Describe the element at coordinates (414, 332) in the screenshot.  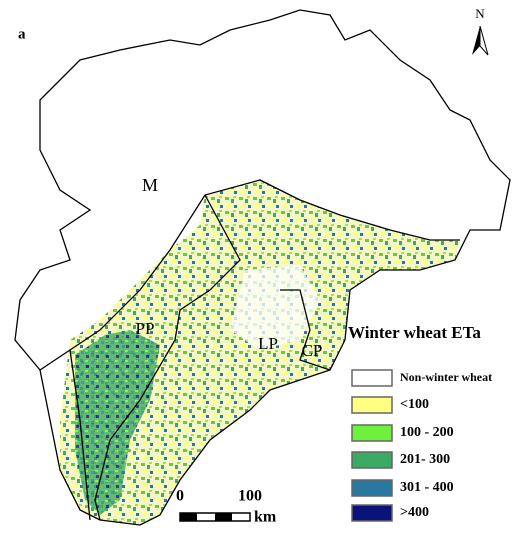
I see `legend-title: Winter wheat ETa` at that location.